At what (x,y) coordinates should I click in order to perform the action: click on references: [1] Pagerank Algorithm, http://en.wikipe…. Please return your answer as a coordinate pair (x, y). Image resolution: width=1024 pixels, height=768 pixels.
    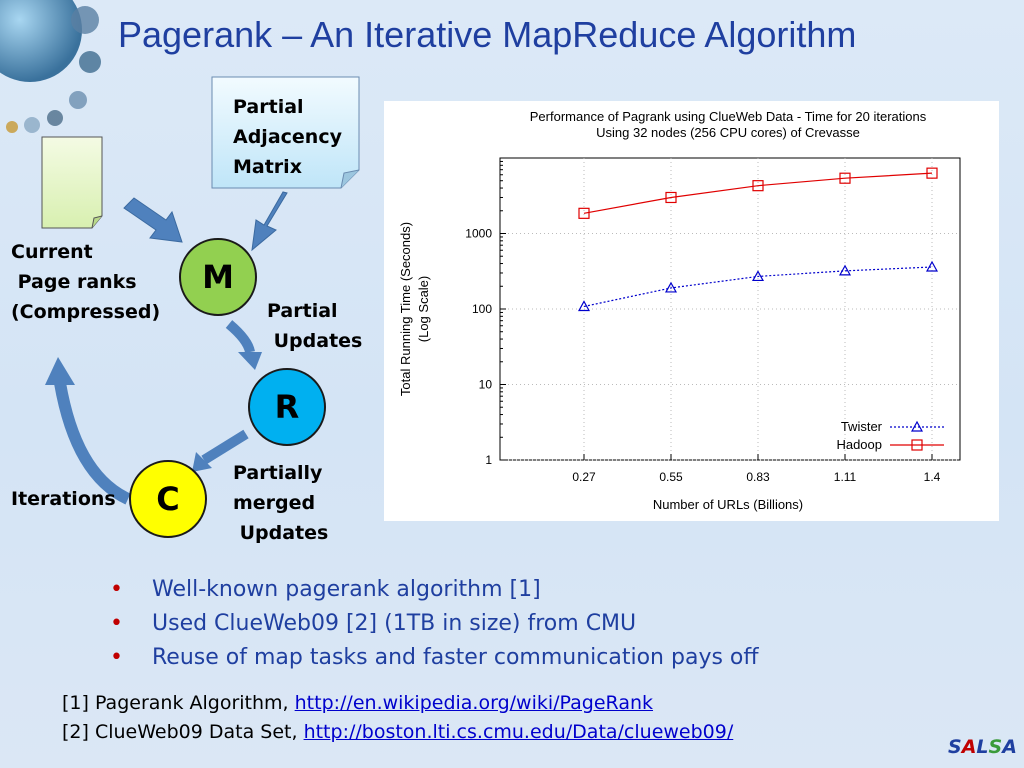
    Looking at the image, I should click on (397, 718).